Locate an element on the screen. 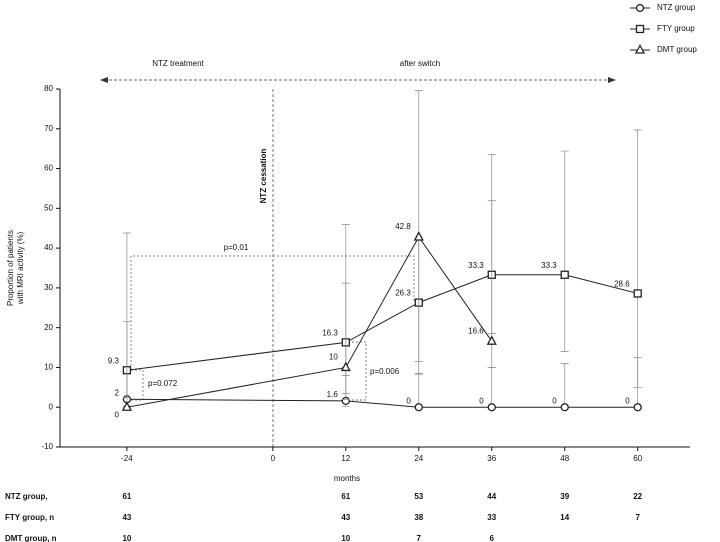 This screenshot has width=720, height=542. table-count: 39 is located at coordinates (564, 496).